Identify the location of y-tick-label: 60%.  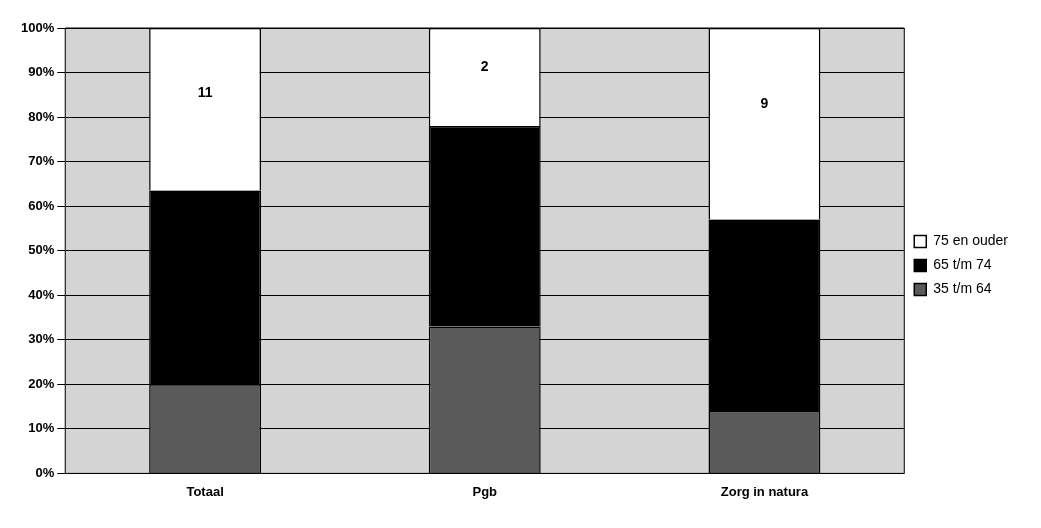
(41, 205).